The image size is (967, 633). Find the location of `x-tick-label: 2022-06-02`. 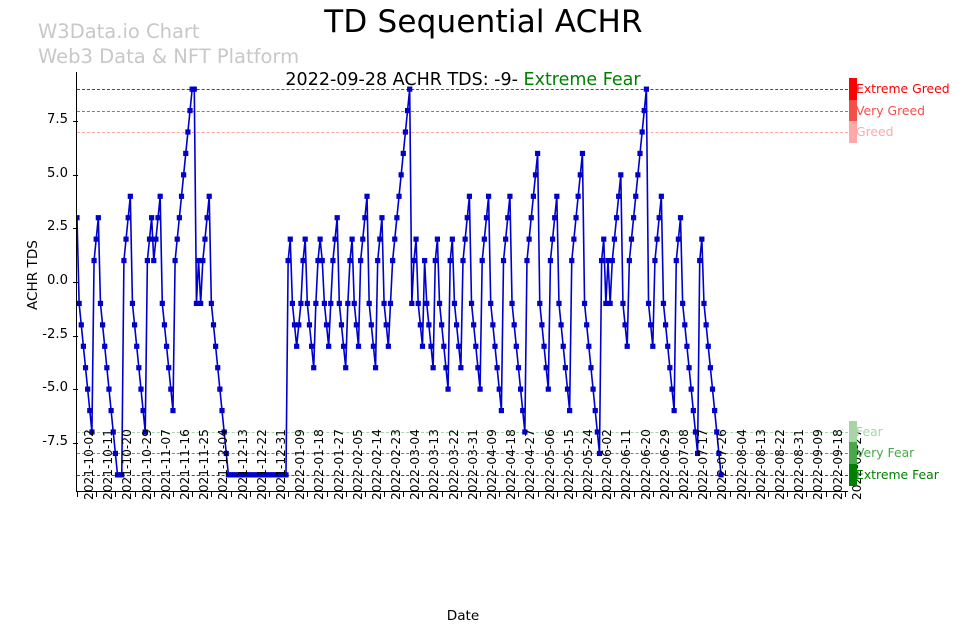

x-tick-label: 2022-06-02 is located at coordinates (607, 464).